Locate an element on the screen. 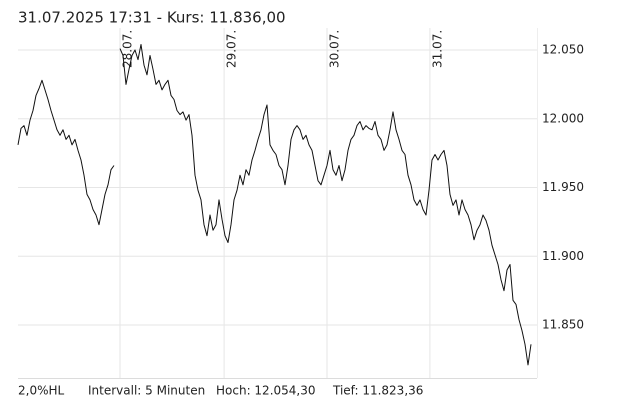 The image size is (623, 403). footer-info: Tief: 11.823,36 is located at coordinates (377, 391).